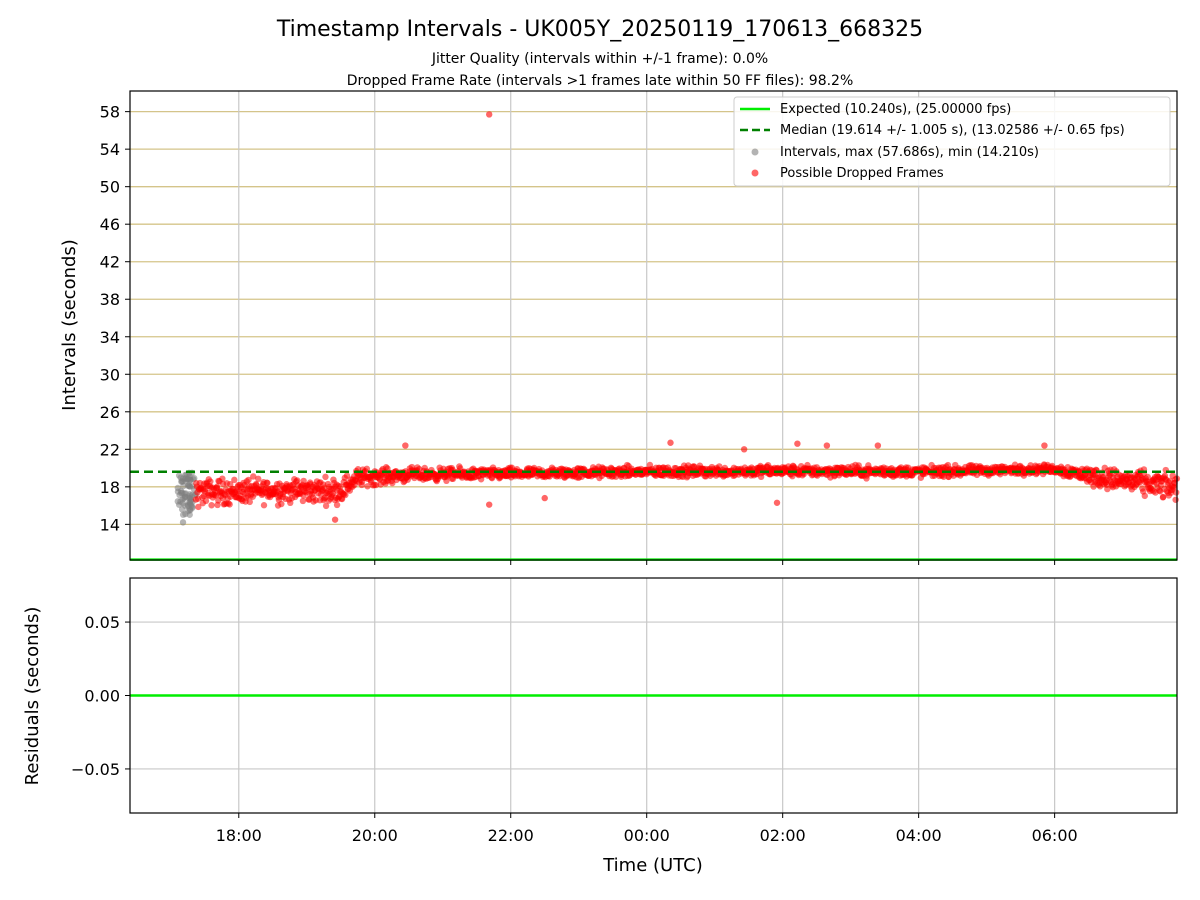  I want to click on intervals-y-tick-label: 42, so click(110, 262).